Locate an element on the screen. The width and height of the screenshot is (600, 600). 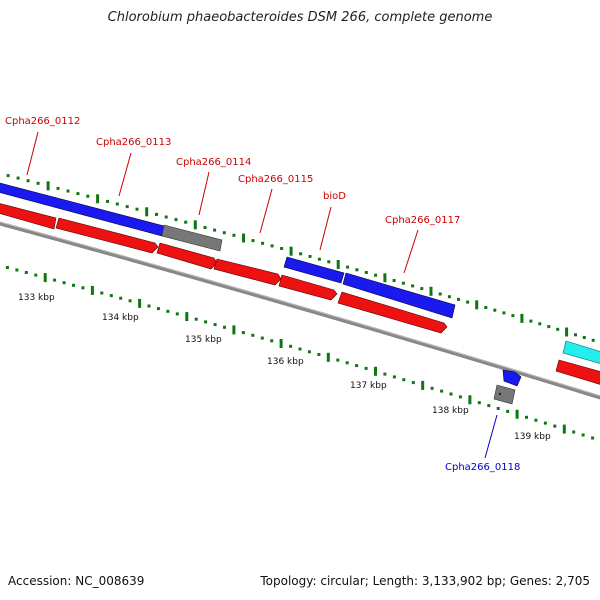
scale-label-137: 137 kbp is located at coordinates (368, 386).